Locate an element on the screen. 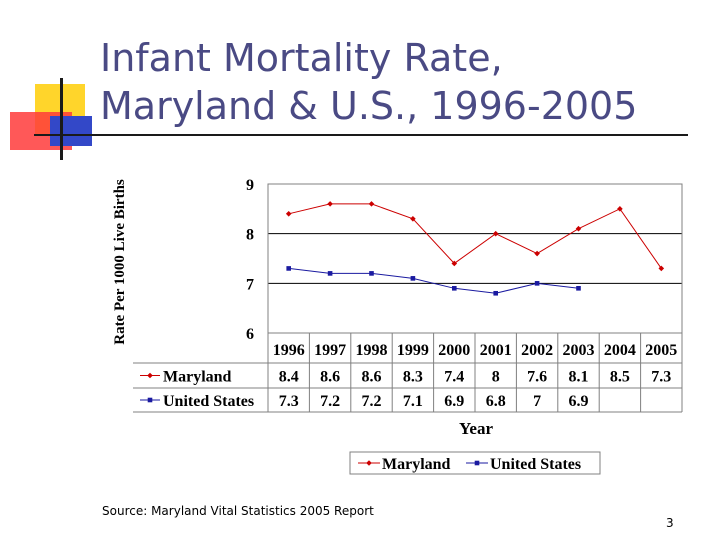 The image size is (720, 540). legend-marker-united-states is located at coordinates (477, 463).